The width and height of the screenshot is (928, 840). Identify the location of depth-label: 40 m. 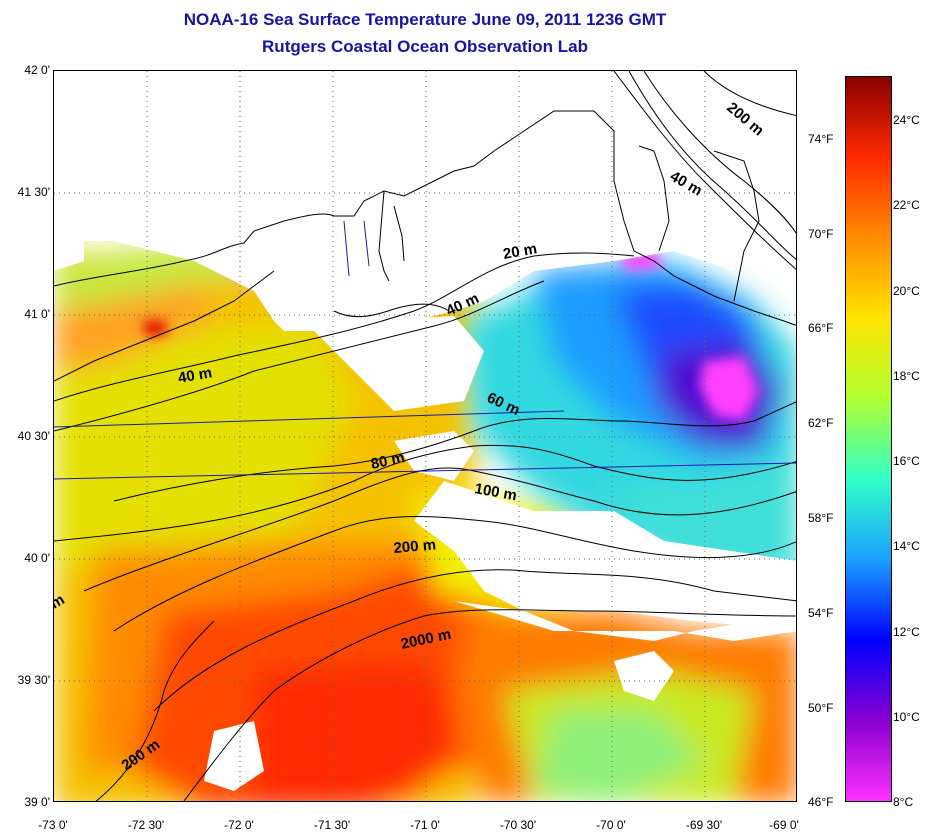
(195, 375).